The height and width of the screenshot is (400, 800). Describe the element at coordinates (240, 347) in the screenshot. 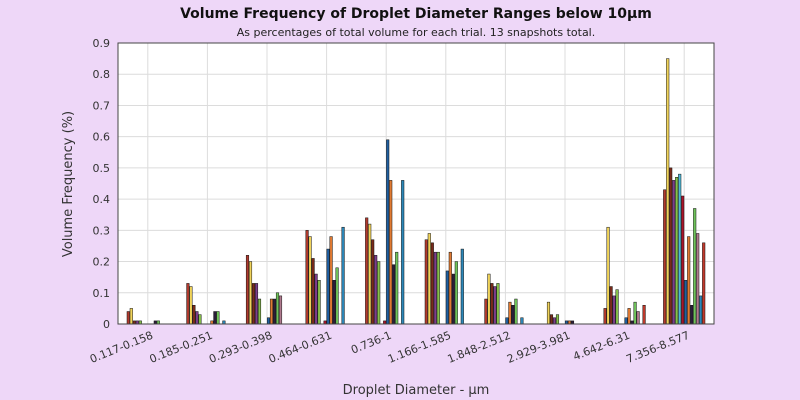

I see `x-tick-label: 0.293-0.398` at that location.